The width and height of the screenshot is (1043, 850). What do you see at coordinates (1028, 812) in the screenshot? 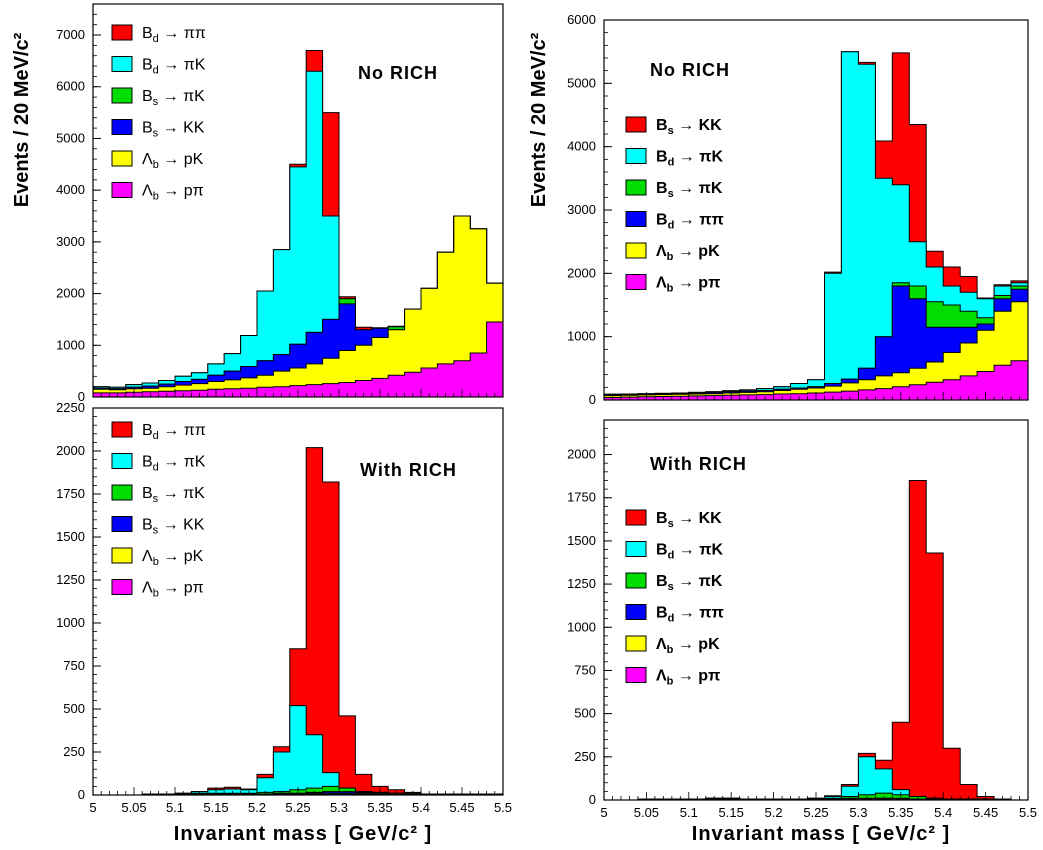
I see `x-tick-label: 5.5` at bounding box center [1028, 812].